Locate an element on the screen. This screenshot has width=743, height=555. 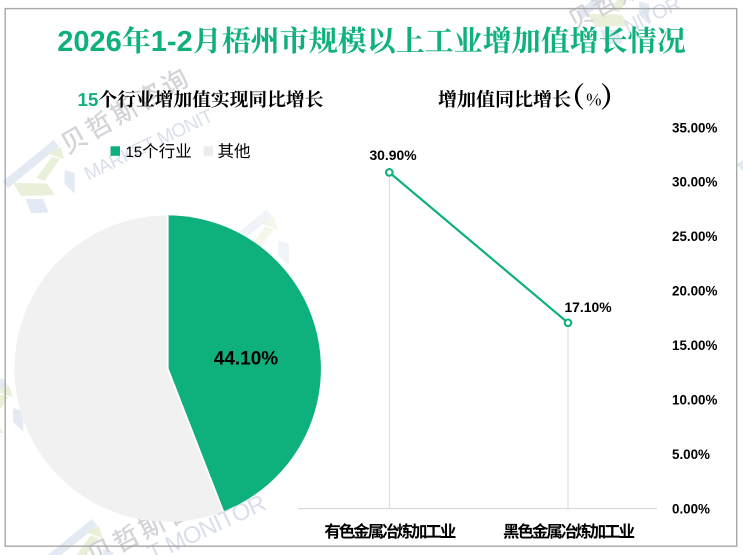
svg-text: 35.00% is located at coordinates (695, 127).